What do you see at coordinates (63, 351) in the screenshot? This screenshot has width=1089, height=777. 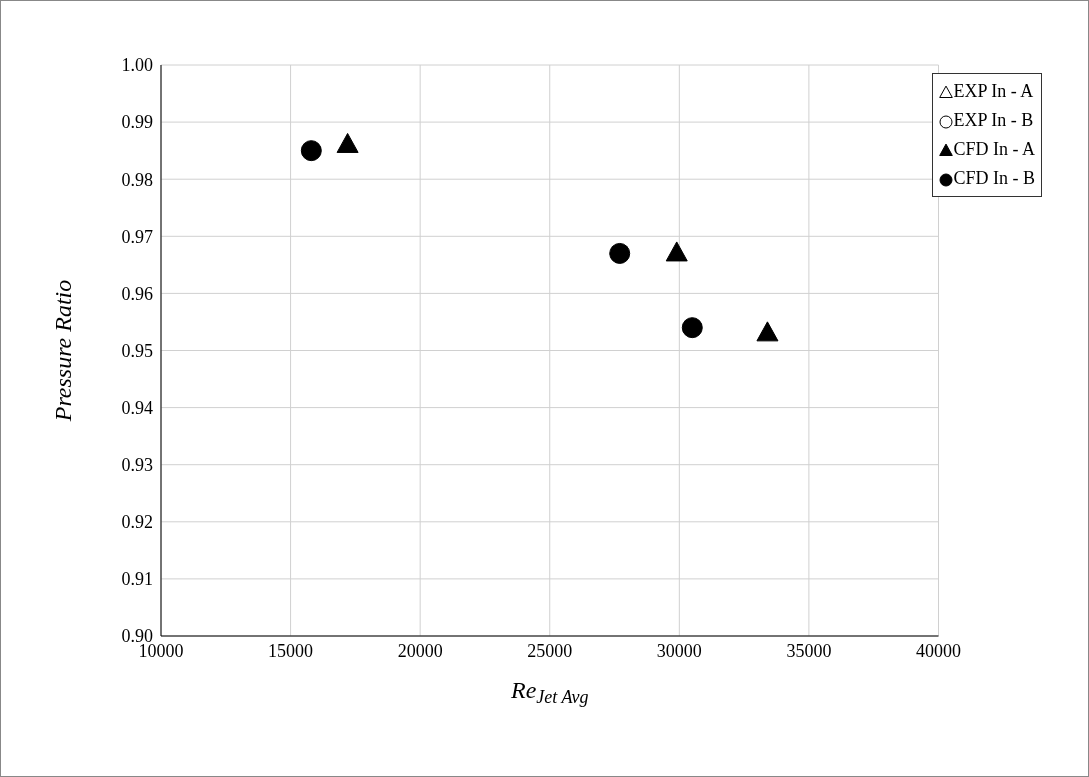 I see `y-axis-title: Pressure Ratio` at bounding box center [63, 351].